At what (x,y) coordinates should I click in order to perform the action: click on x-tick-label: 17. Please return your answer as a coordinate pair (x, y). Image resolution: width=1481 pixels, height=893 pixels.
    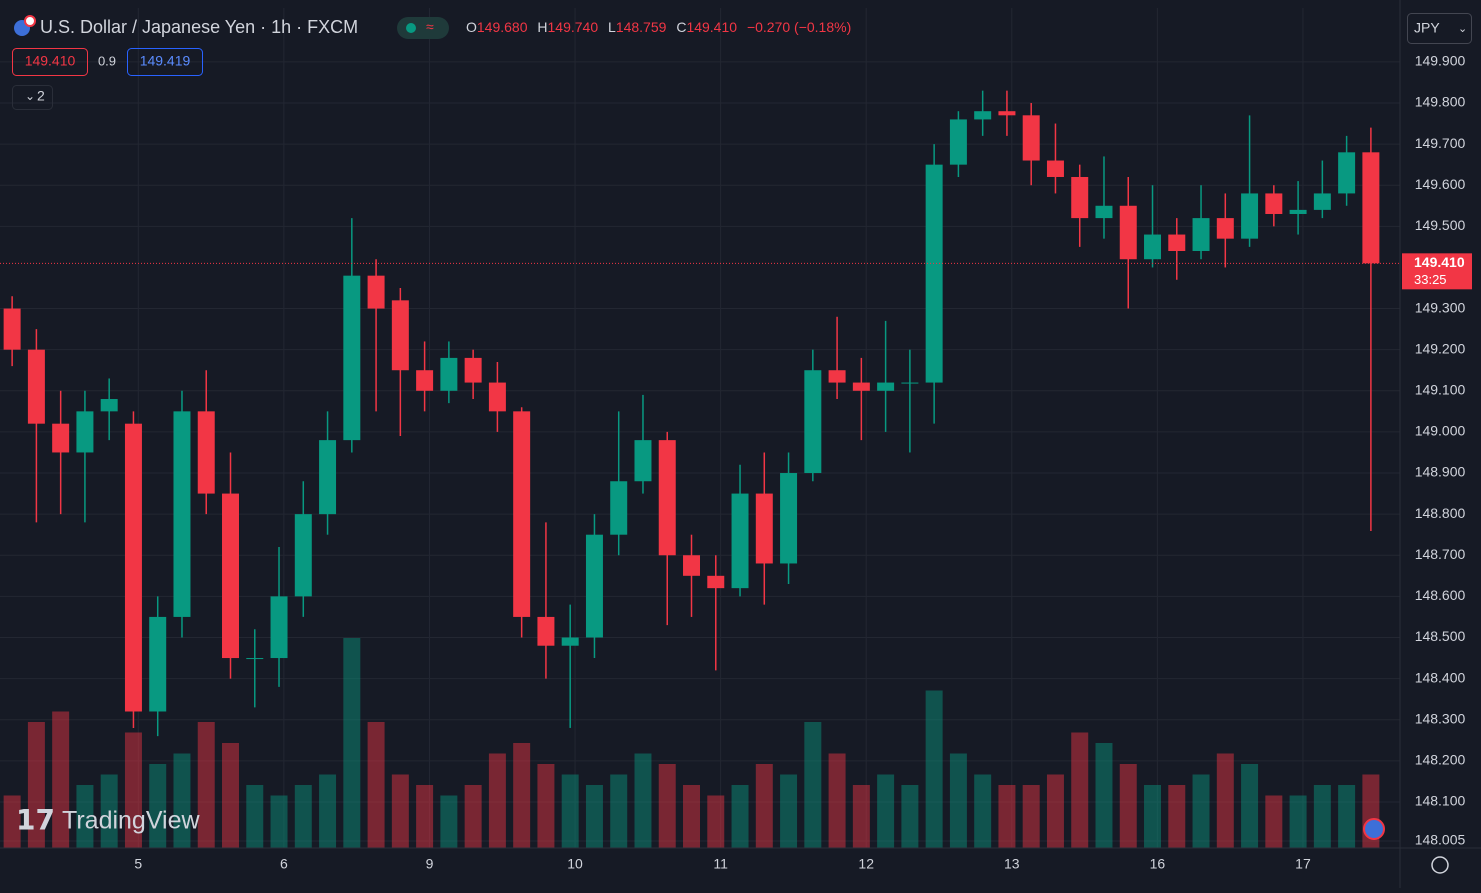
    Looking at the image, I should click on (1303, 864).